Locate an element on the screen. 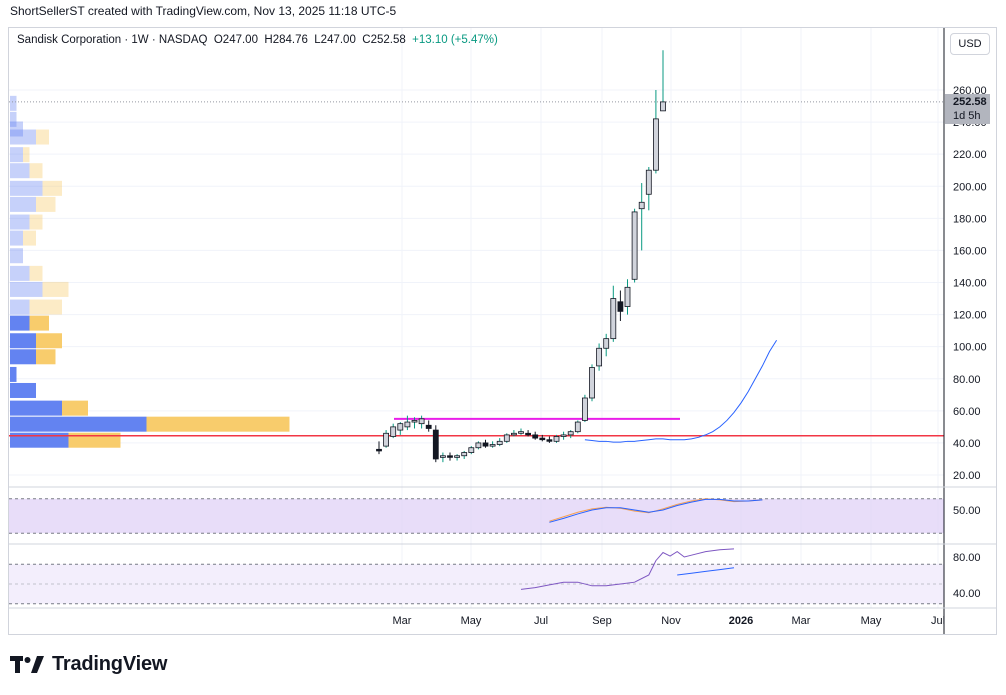 The height and width of the screenshot is (695, 1006). bar-countdown: 1d 5h is located at coordinates (967, 116).